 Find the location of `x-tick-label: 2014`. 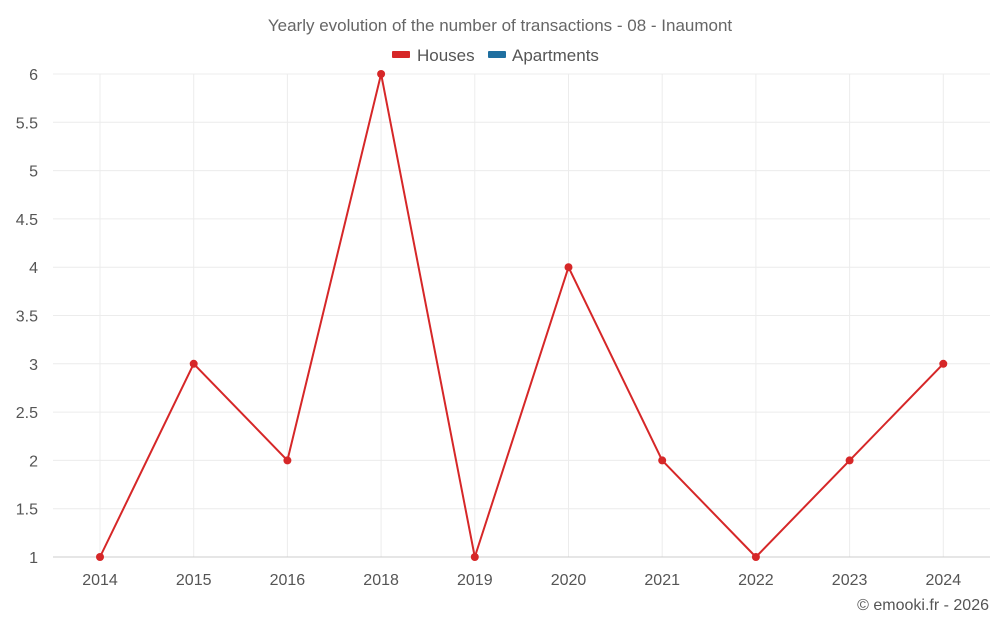

x-tick-label: 2014 is located at coordinates (100, 580).